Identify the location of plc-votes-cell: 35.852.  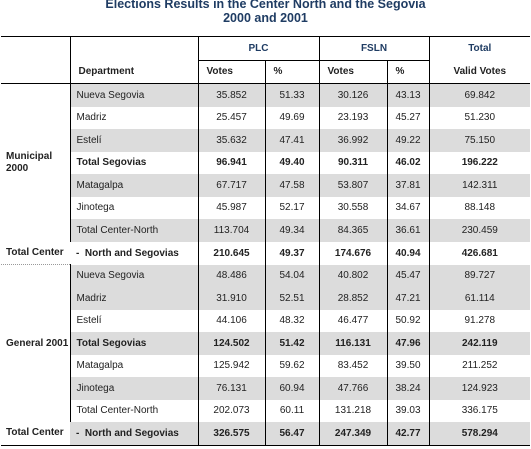
(231, 95).